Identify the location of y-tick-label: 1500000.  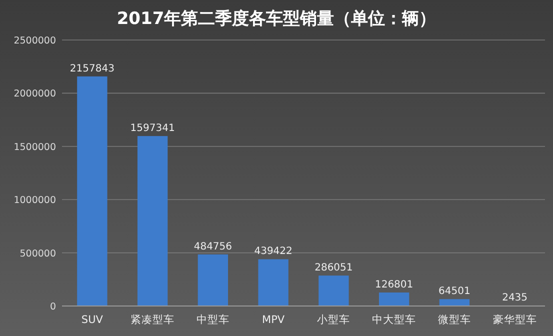
(35, 147).